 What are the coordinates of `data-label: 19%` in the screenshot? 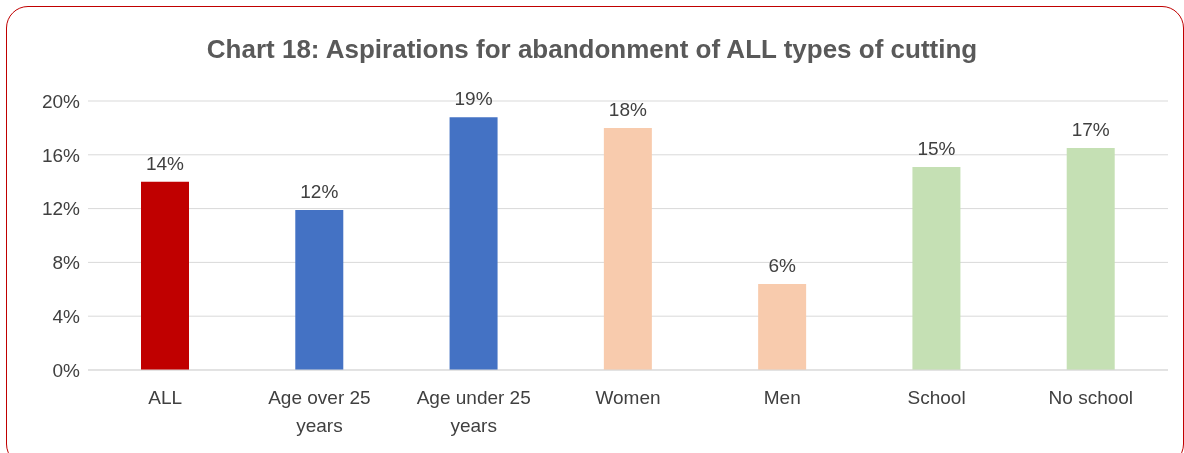 It's located at (473, 99).